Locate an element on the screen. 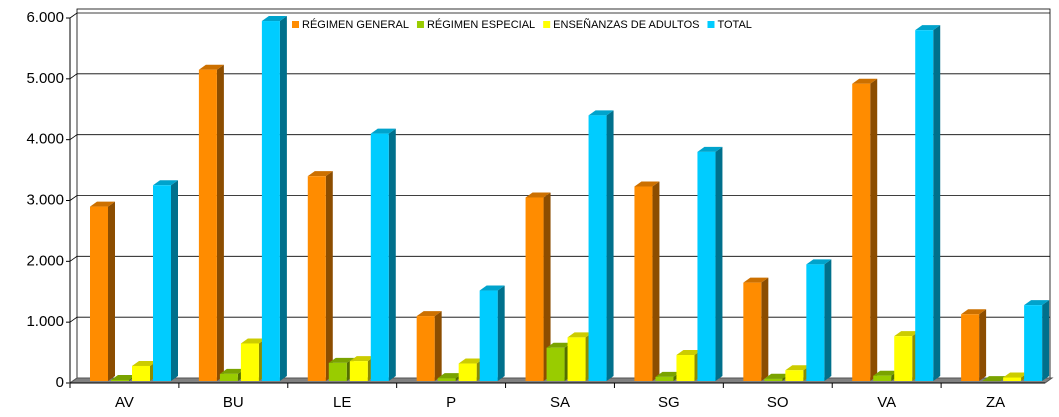 This screenshot has height=417, width=1059. legend-label: RÉGIMEN GENERAL is located at coordinates (355, 24).